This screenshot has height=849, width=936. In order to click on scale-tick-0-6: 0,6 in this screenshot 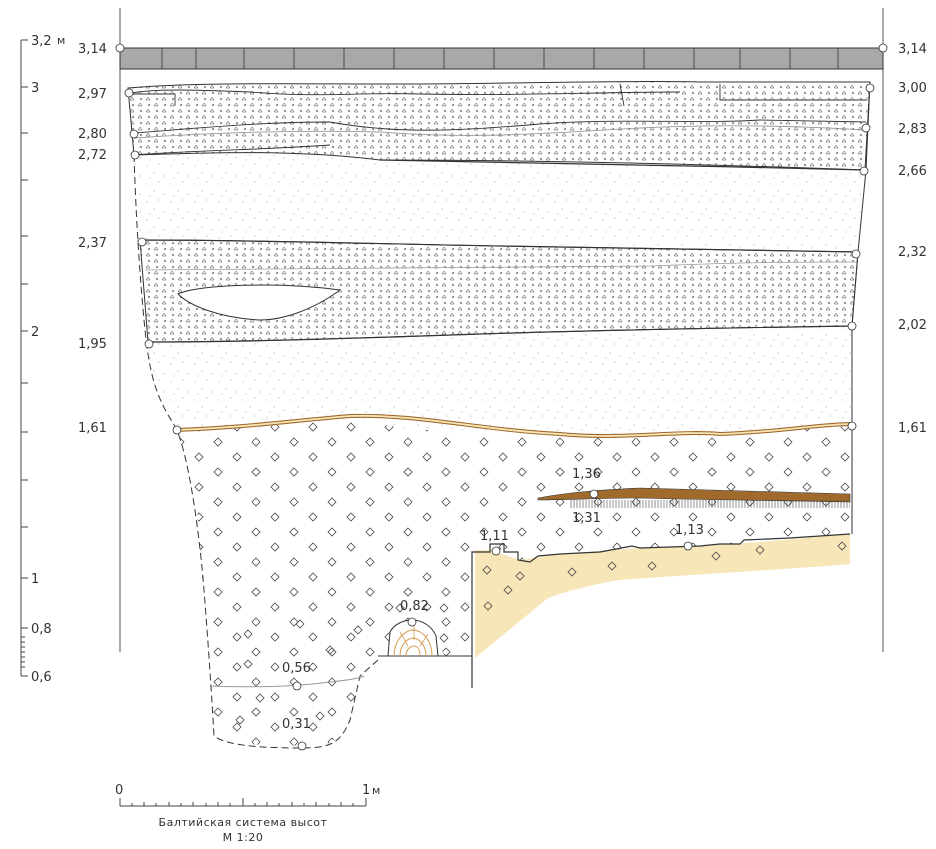, I will do `click(41, 677)`.